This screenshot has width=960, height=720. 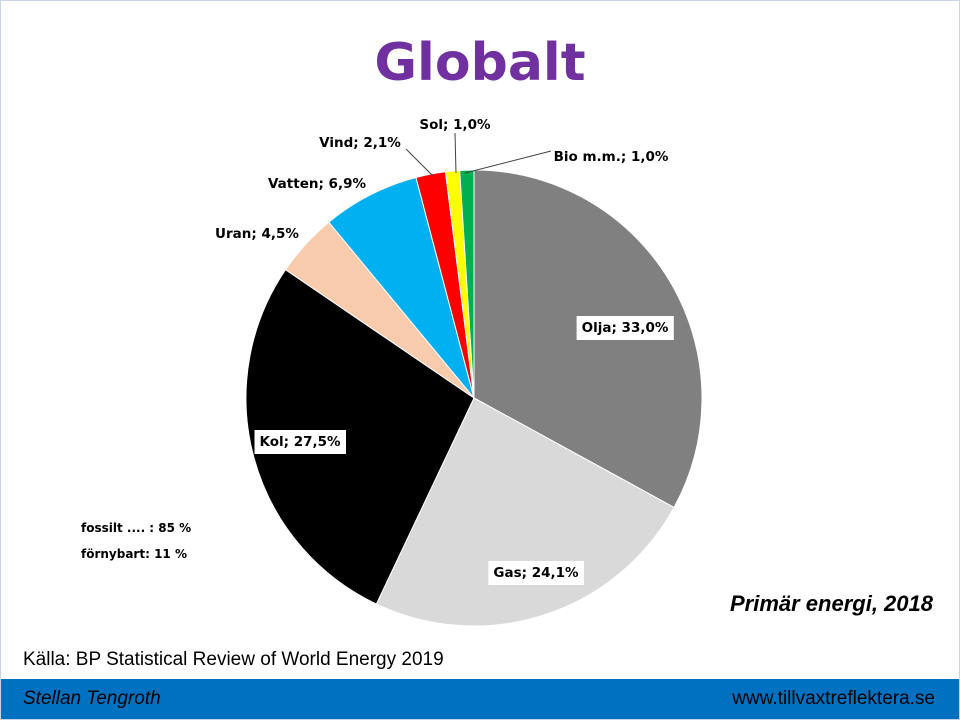 I want to click on summary-notes: fossilt .... : 85 % förnybart: 11 %, so click(x=136, y=541).